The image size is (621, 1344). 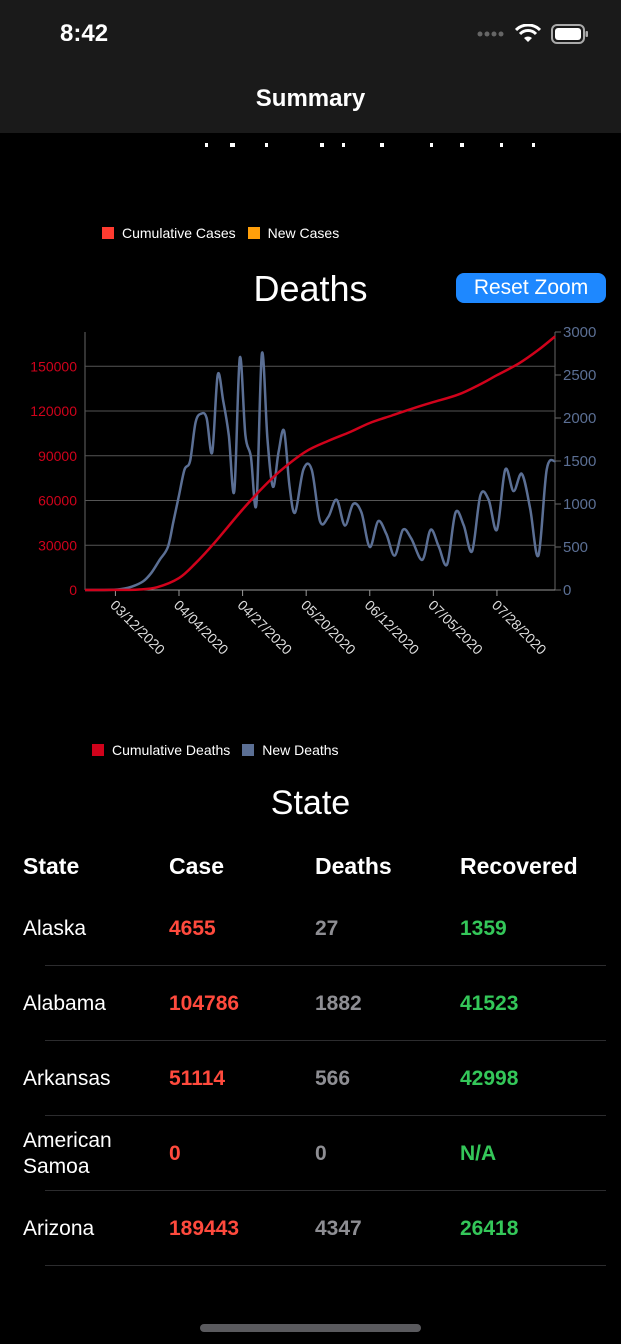 What do you see at coordinates (310, 1078) in the screenshot?
I see `table-row: Arkansas 51114 566 42998` at bounding box center [310, 1078].